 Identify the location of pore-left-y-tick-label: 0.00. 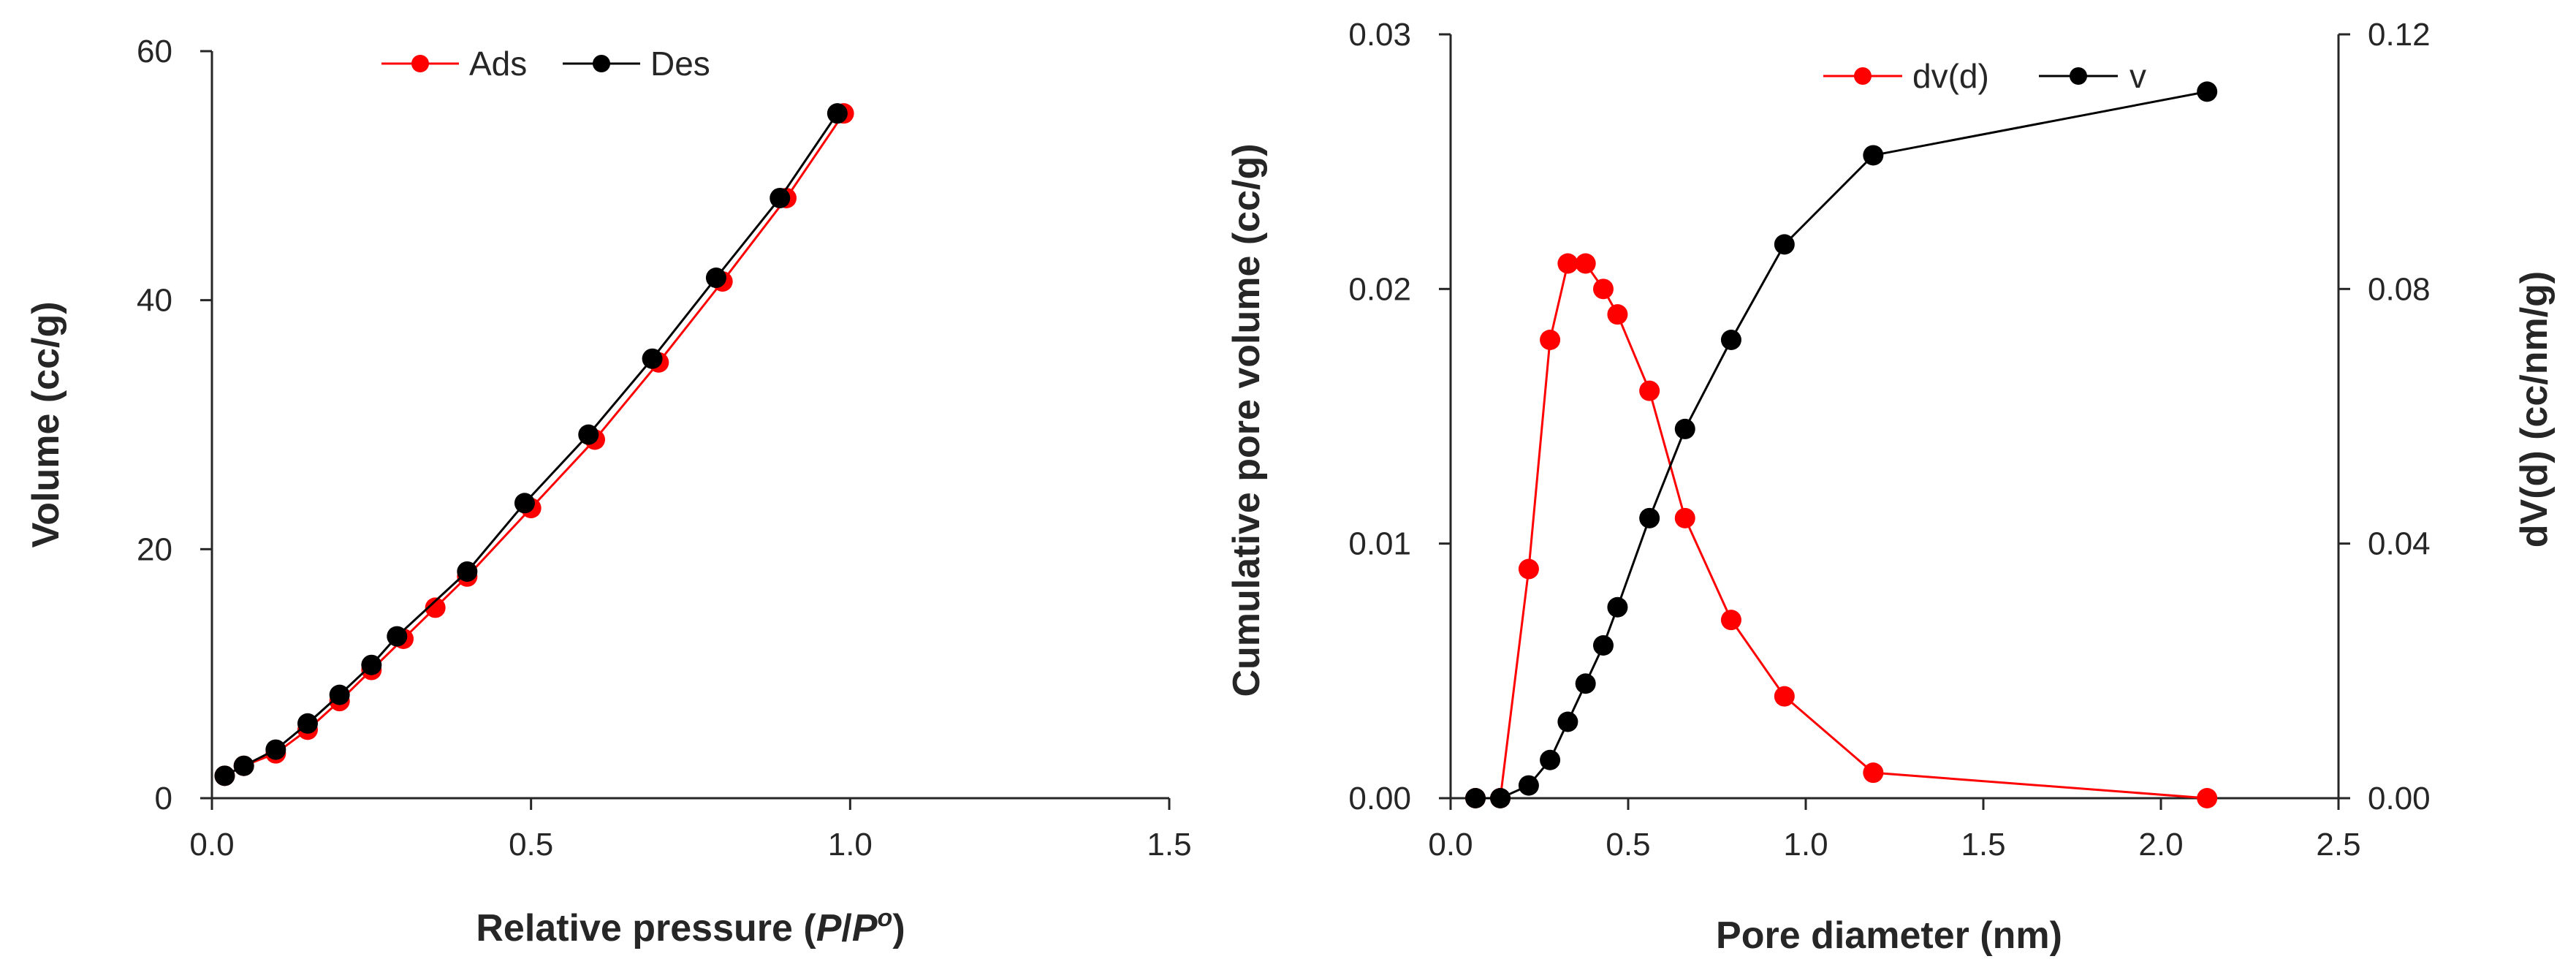
(1379, 799).